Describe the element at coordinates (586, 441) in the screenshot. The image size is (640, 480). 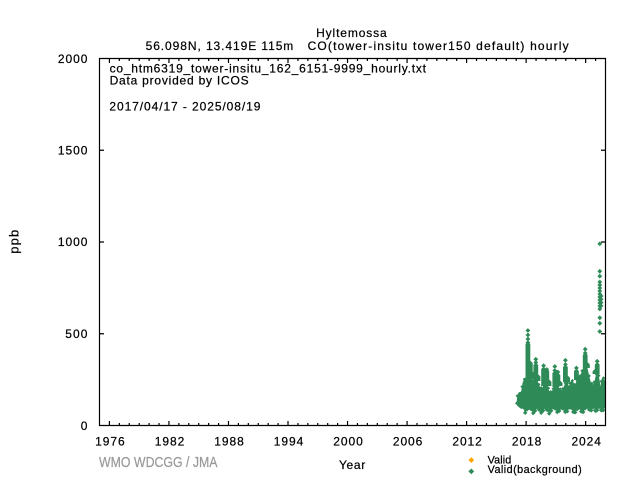
I see `svg-text: 2024` at that location.